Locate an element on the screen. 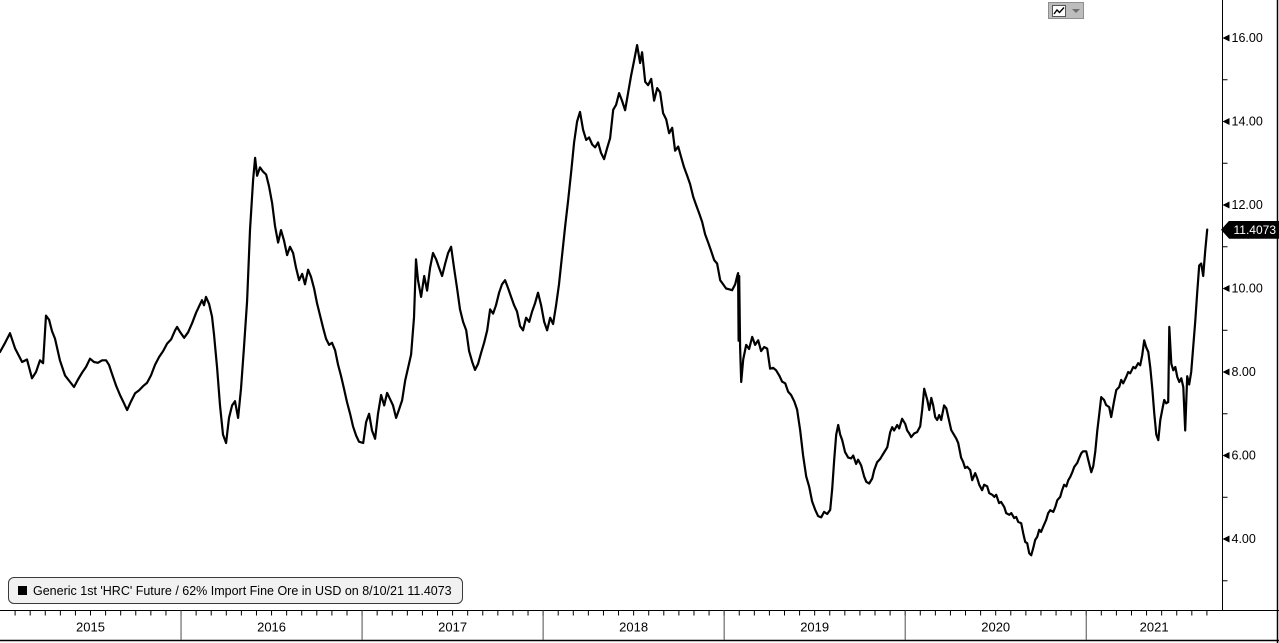 The image size is (1279, 643). last-value-tag: 11.4073 is located at coordinates (1250, 229).